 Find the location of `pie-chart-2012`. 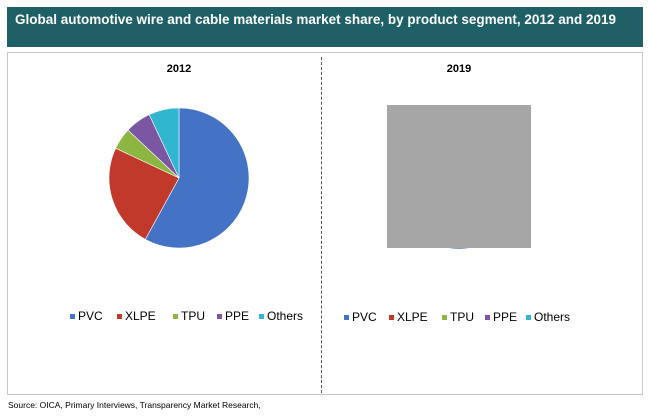

pie-chart-2012 is located at coordinates (179, 178).